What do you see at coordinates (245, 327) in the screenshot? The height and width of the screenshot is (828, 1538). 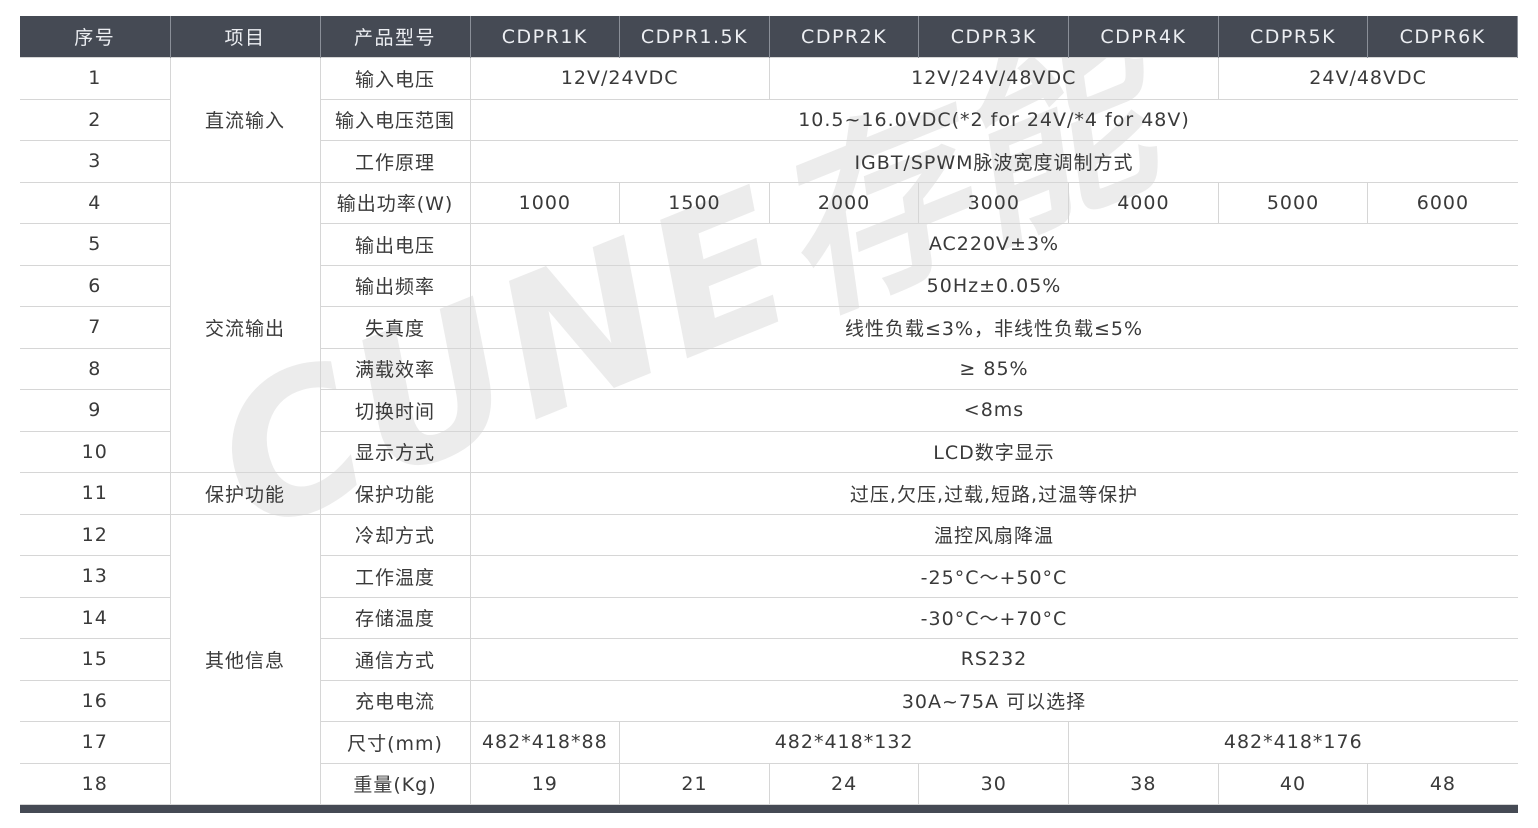 I see `group-label: 交流输出` at bounding box center [245, 327].